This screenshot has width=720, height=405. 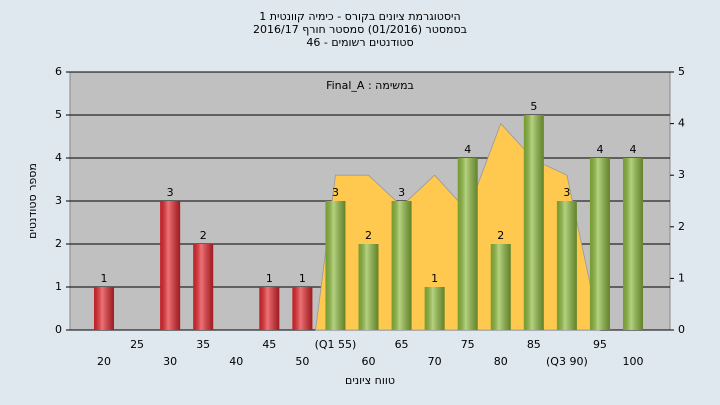 What do you see at coordinates (104, 361) in the screenshot?
I see `x-tick-label: 20` at bounding box center [104, 361].